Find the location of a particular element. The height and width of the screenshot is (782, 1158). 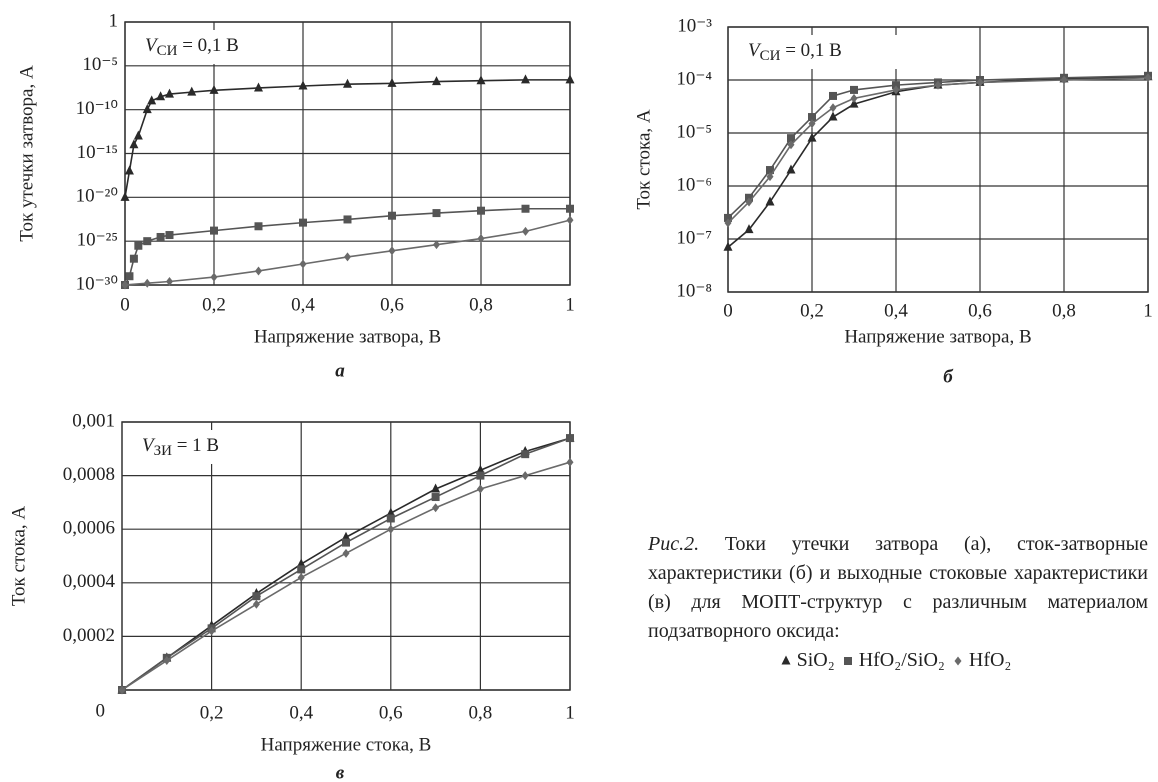

y-tick-label: 1 is located at coordinates (114, 20).